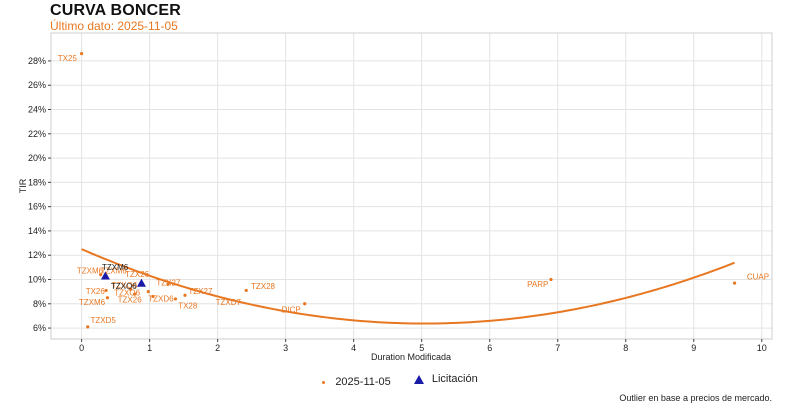 Image resolution: width=800 pixels, height=419 pixels. What do you see at coordinates (324, 382) in the screenshot?
I see `legend-dot-icon` at bounding box center [324, 382].